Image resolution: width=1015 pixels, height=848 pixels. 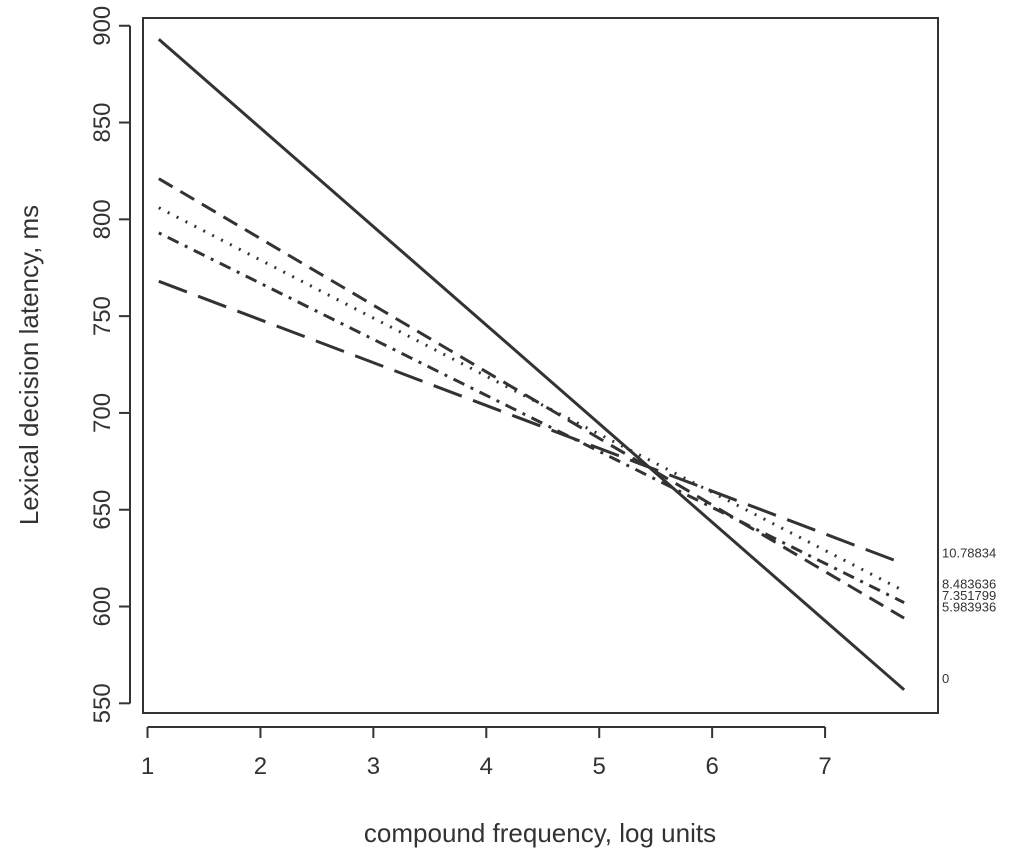 What do you see at coordinates (969, 595) in the screenshot?
I see `series-end-label: 7.351799` at bounding box center [969, 595].